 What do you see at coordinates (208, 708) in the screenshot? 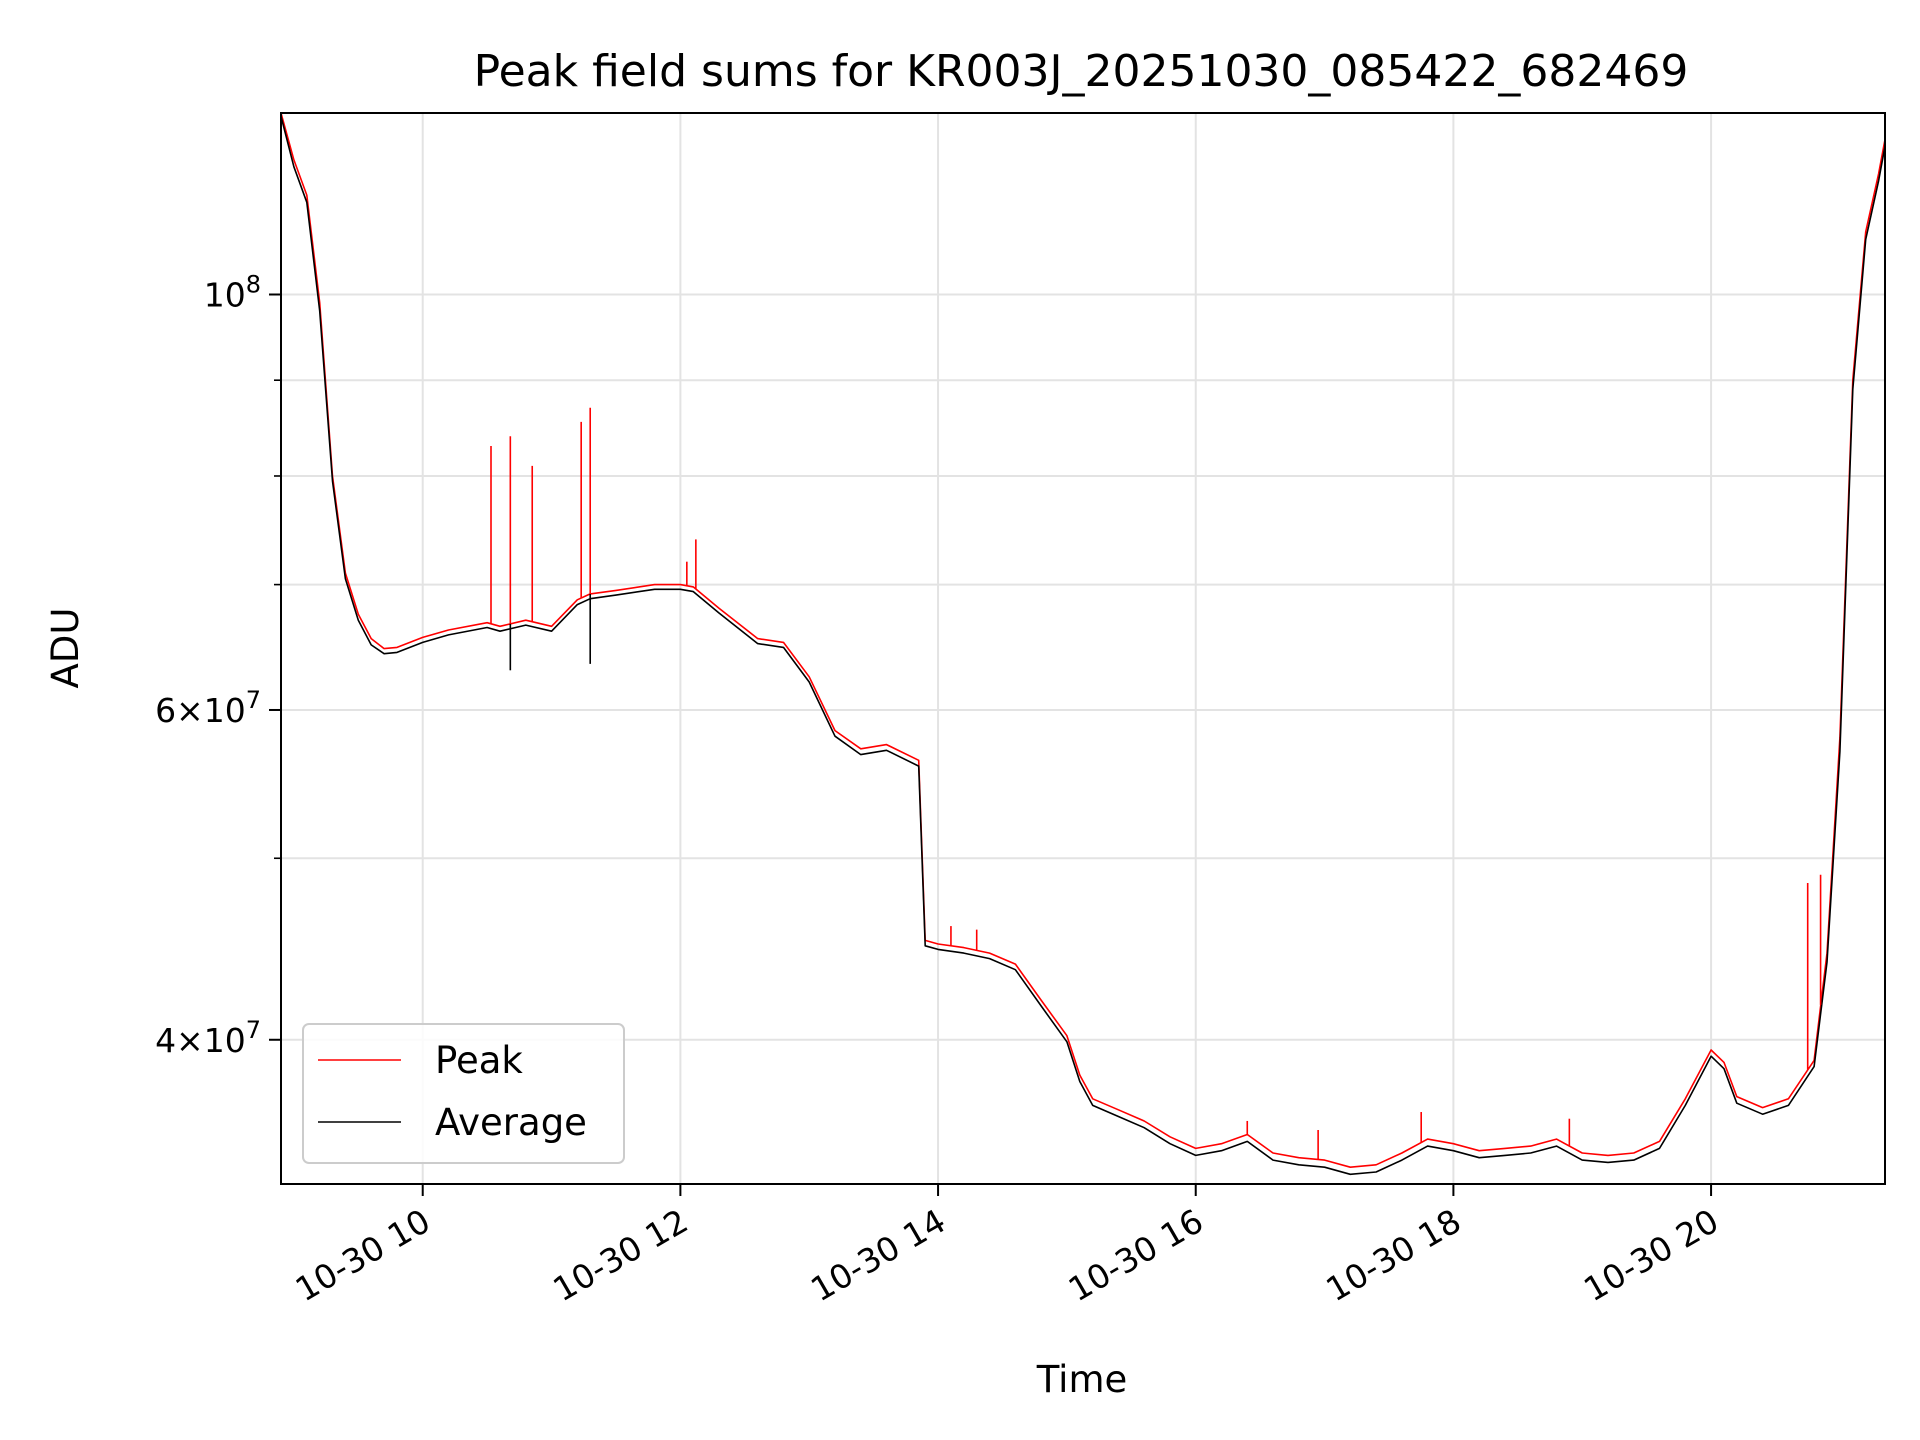
I see `y-tick-label: 6×107` at bounding box center [208, 708].